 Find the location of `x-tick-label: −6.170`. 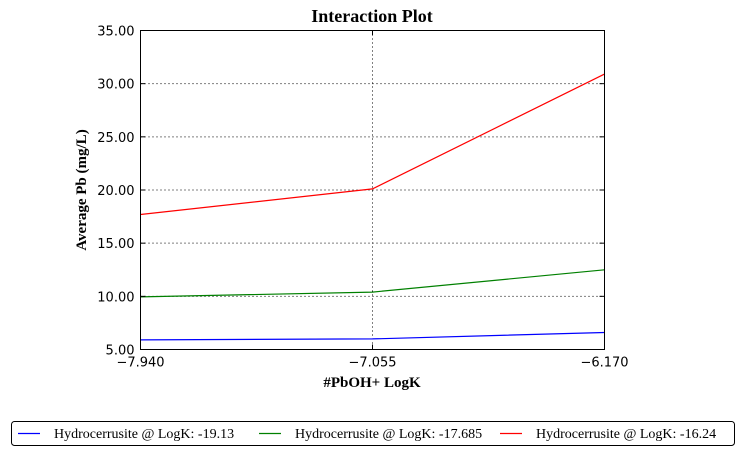

x-tick-label: −6.170 is located at coordinates (604, 363).